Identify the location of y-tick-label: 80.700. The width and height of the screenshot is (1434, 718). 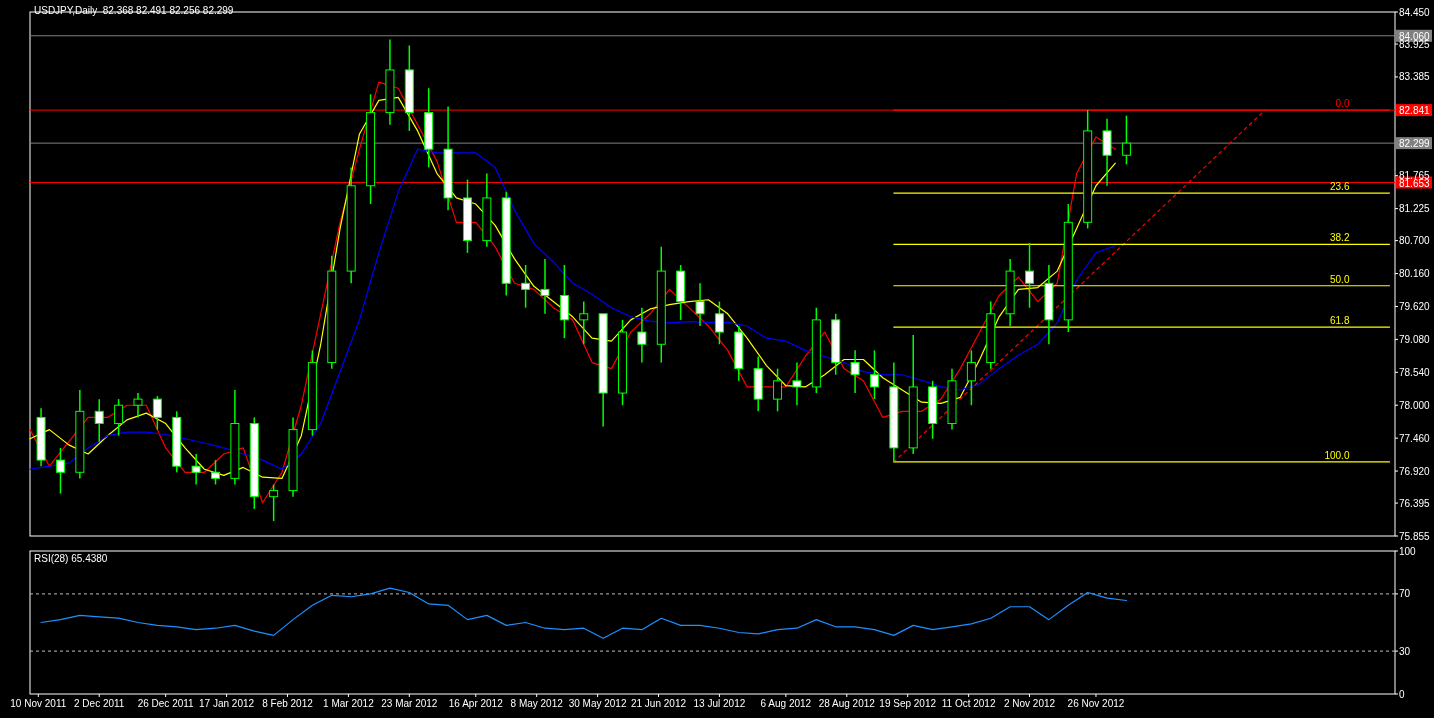
(1415, 241).